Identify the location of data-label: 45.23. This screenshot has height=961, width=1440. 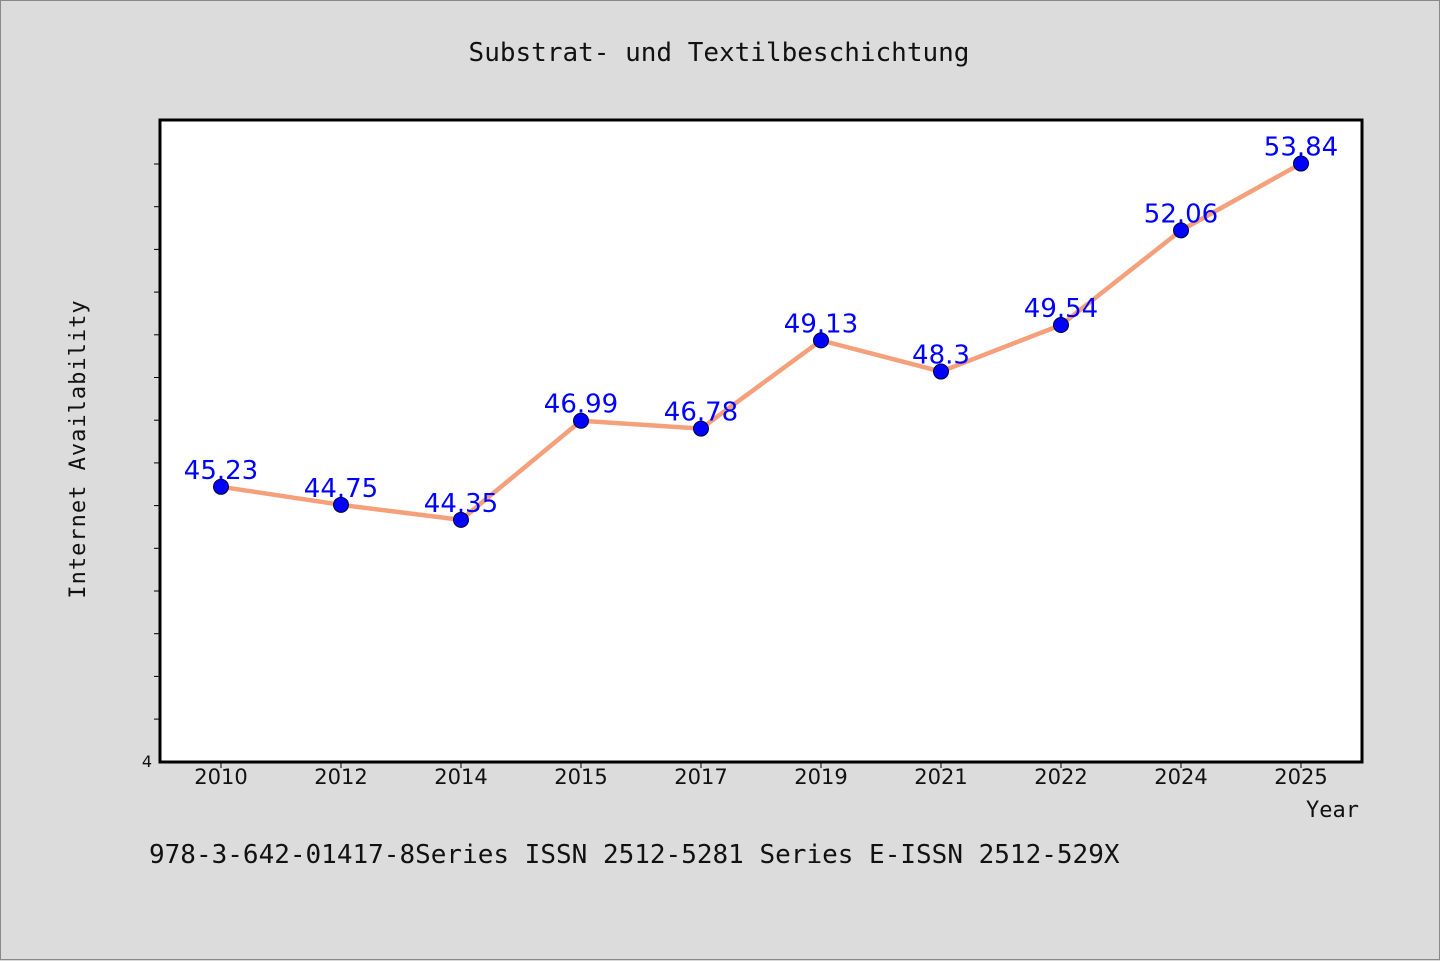
(221, 471).